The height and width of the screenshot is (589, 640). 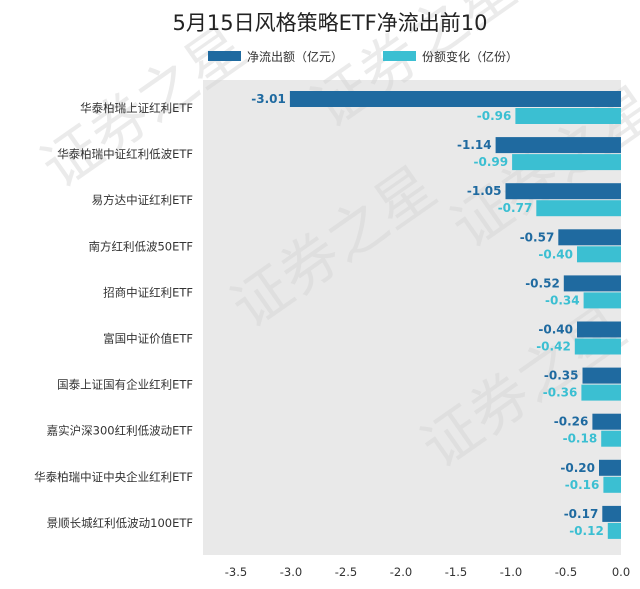 I want to click on legend-label: 净流出额（亿元）, so click(x=295, y=56).